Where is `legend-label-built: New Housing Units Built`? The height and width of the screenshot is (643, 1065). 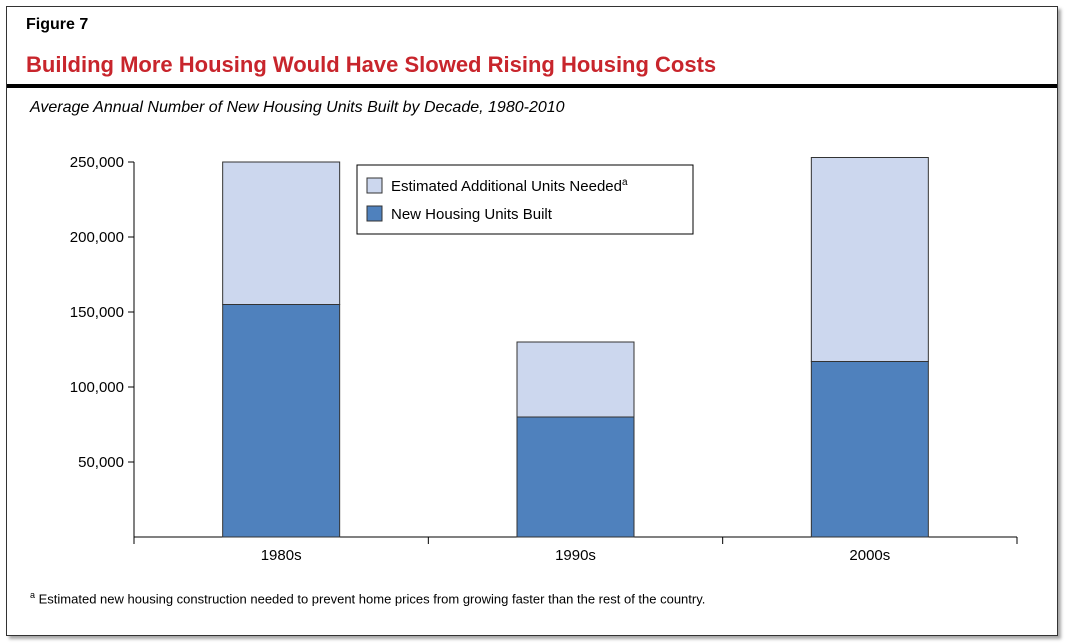 legend-label-built: New Housing Units Built is located at coordinates (472, 214).